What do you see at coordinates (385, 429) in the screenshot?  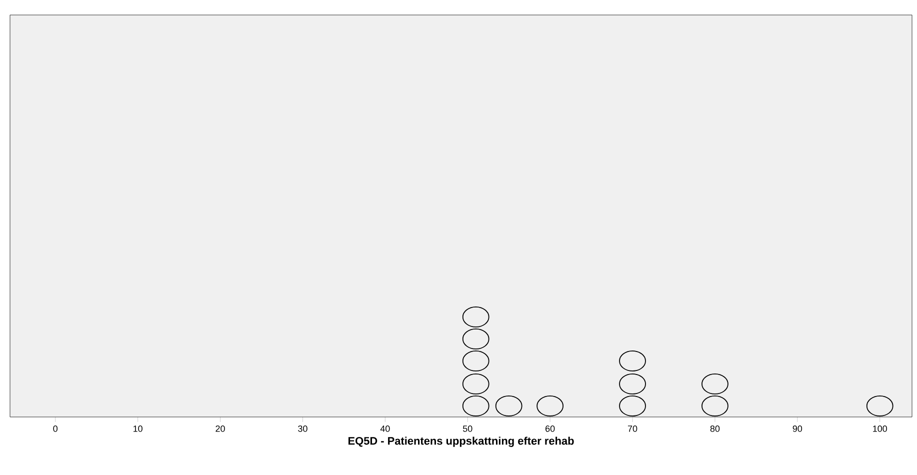 I see `x-tick-label: 40` at bounding box center [385, 429].